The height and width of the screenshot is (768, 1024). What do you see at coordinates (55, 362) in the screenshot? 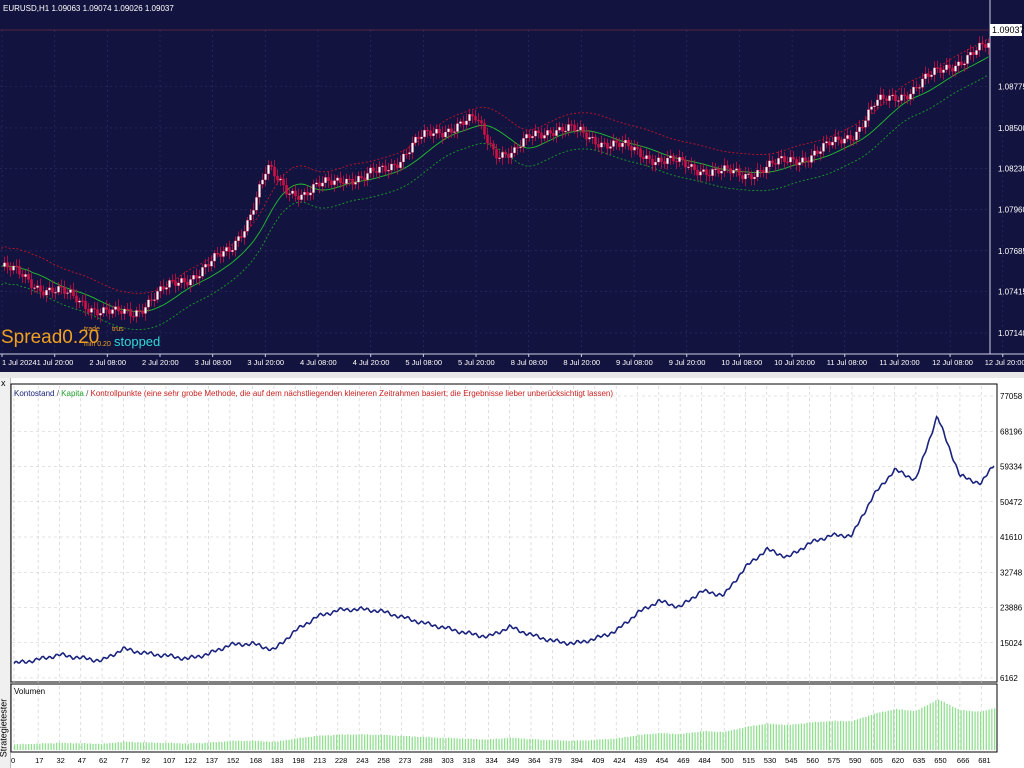
I see `price-x-tick: 1 Jul 20:00` at bounding box center [55, 362].